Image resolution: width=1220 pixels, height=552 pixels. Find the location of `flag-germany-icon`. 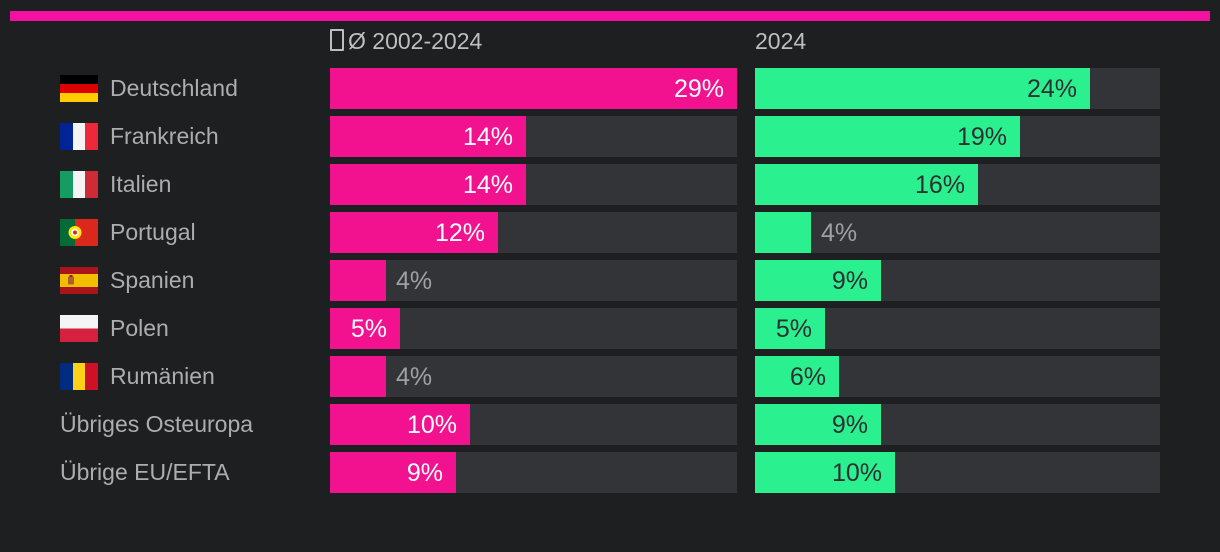

flag-germany-icon is located at coordinates (79, 88).